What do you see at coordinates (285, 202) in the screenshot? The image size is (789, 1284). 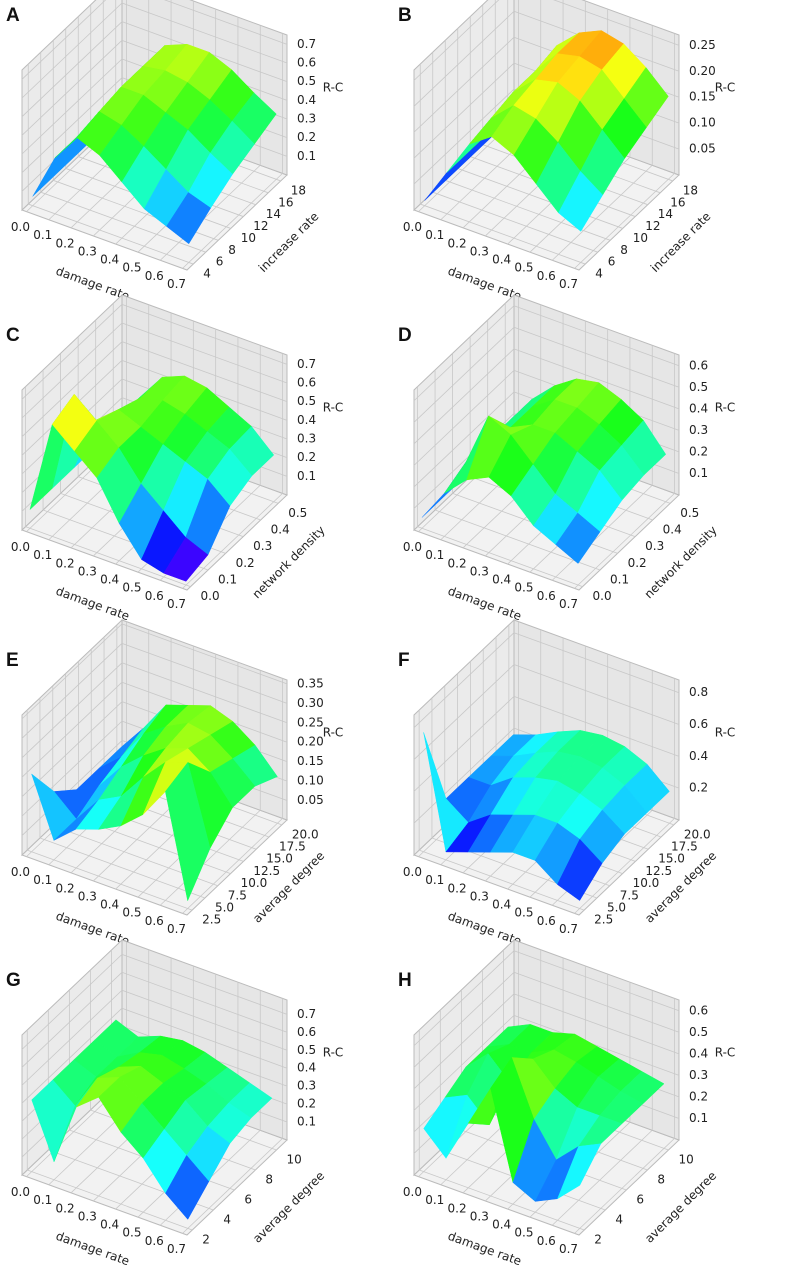 I see `y-tick-label: 16` at bounding box center [285, 202].